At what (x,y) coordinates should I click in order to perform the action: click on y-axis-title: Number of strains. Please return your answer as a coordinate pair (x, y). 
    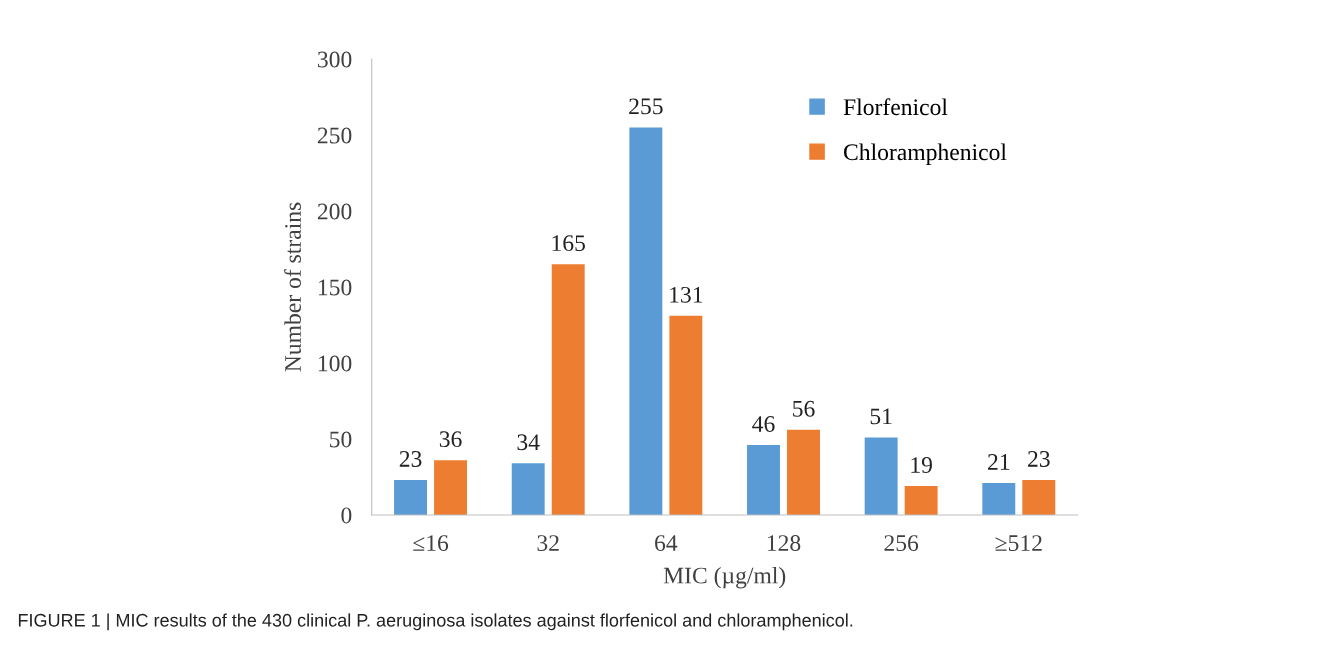
    Looking at the image, I should click on (292, 287).